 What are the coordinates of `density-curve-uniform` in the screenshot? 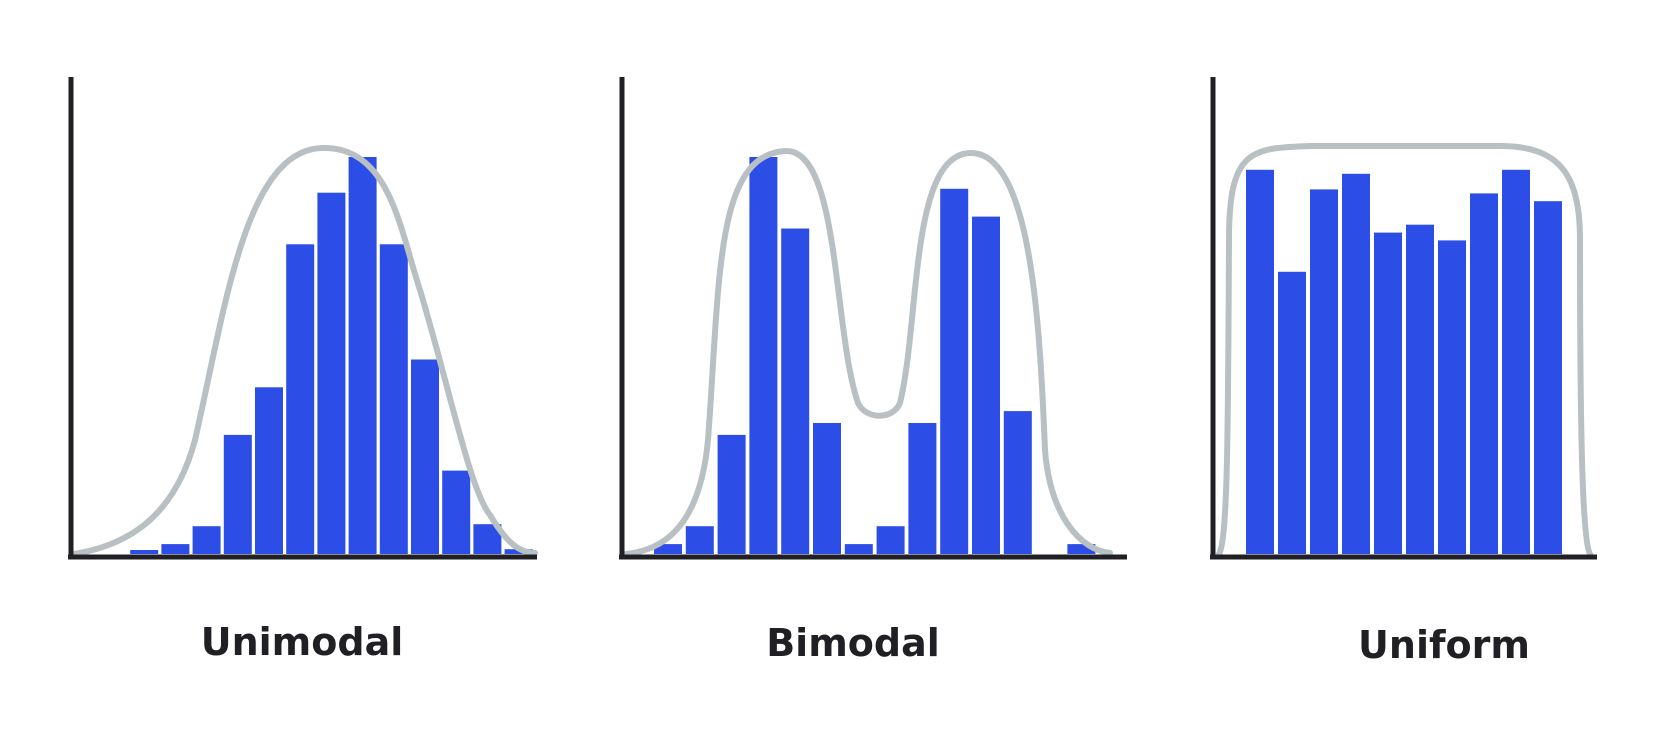 It's located at (1404, 350).